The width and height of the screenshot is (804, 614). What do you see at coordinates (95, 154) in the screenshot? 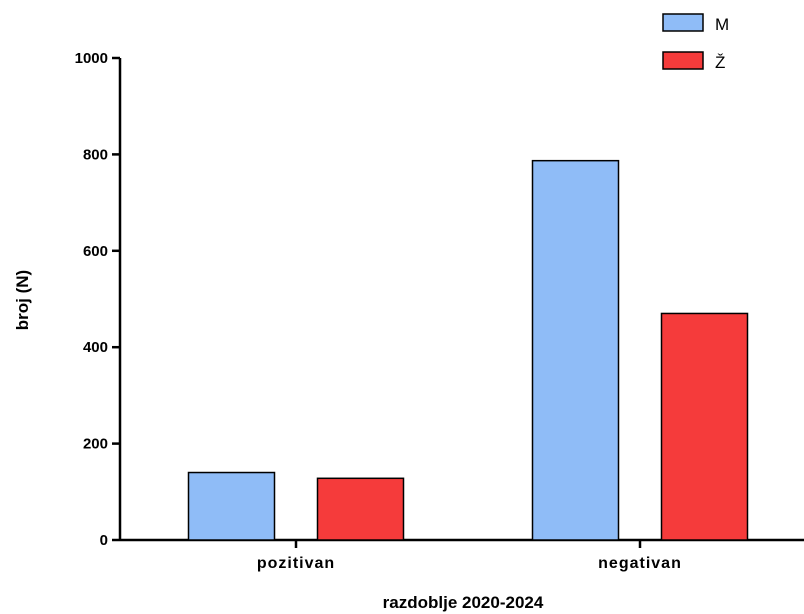
I see `y-tick-label: 800` at bounding box center [95, 154].